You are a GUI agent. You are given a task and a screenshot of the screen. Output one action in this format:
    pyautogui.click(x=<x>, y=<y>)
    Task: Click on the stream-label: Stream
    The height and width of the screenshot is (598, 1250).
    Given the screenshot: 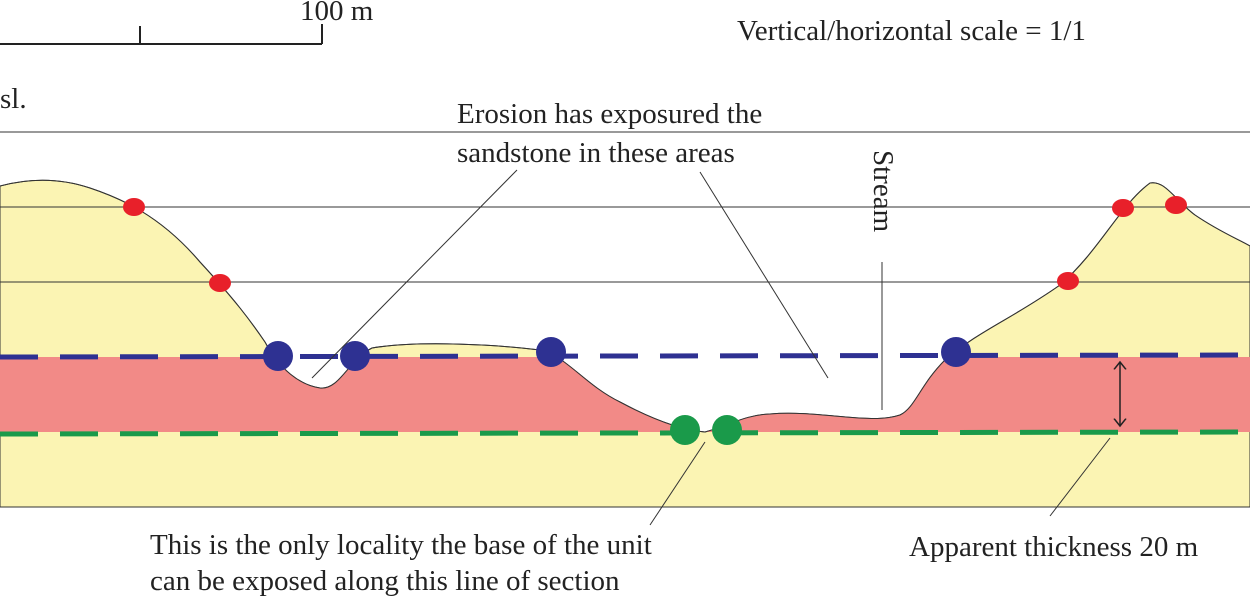 What is the action you would take?
    pyautogui.click(x=883, y=191)
    